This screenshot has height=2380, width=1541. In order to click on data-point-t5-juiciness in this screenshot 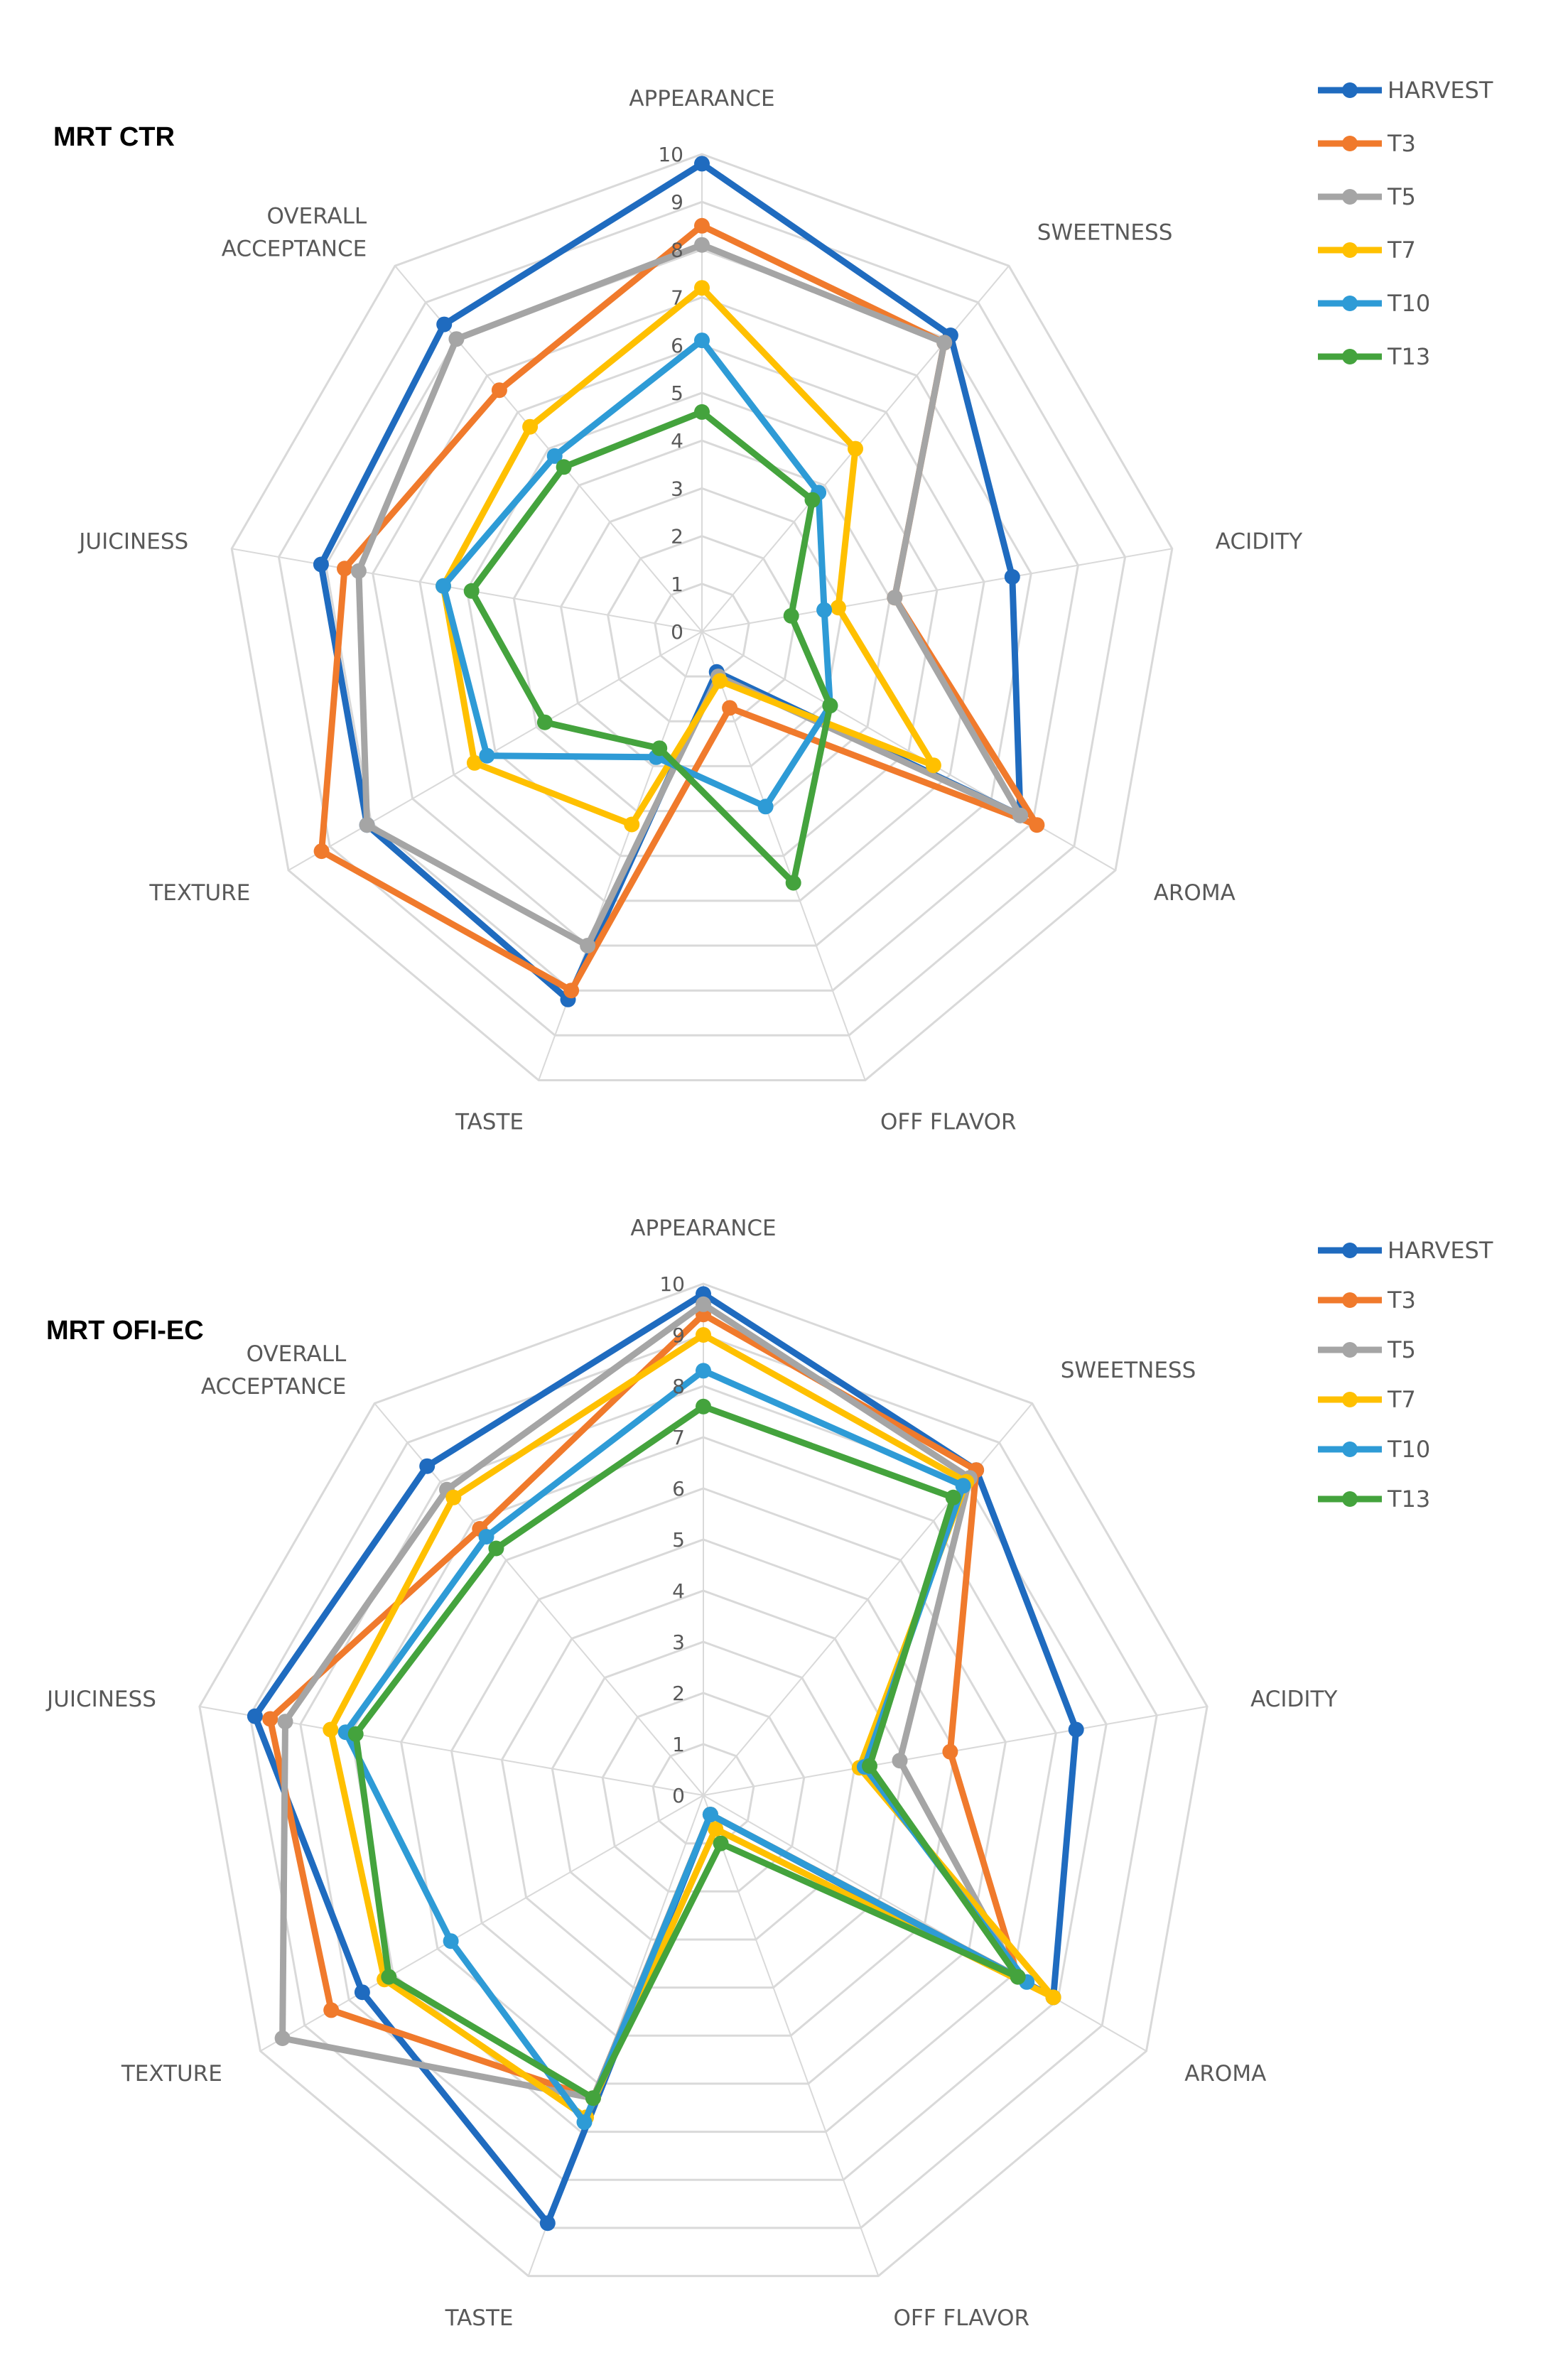, I will do `click(358, 571)`.